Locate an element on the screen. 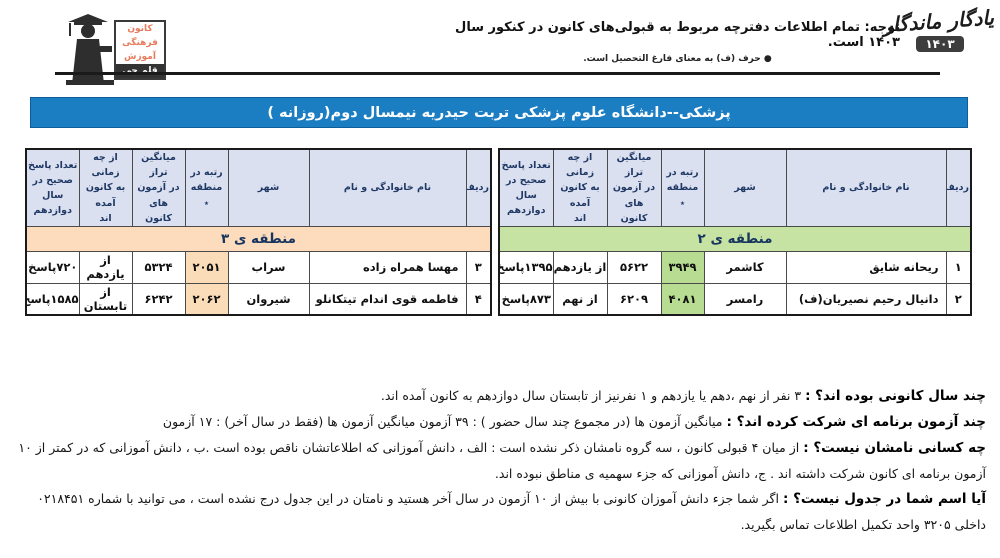  year-badge: ۱۴۰۳ is located at coordinates (940, 44).